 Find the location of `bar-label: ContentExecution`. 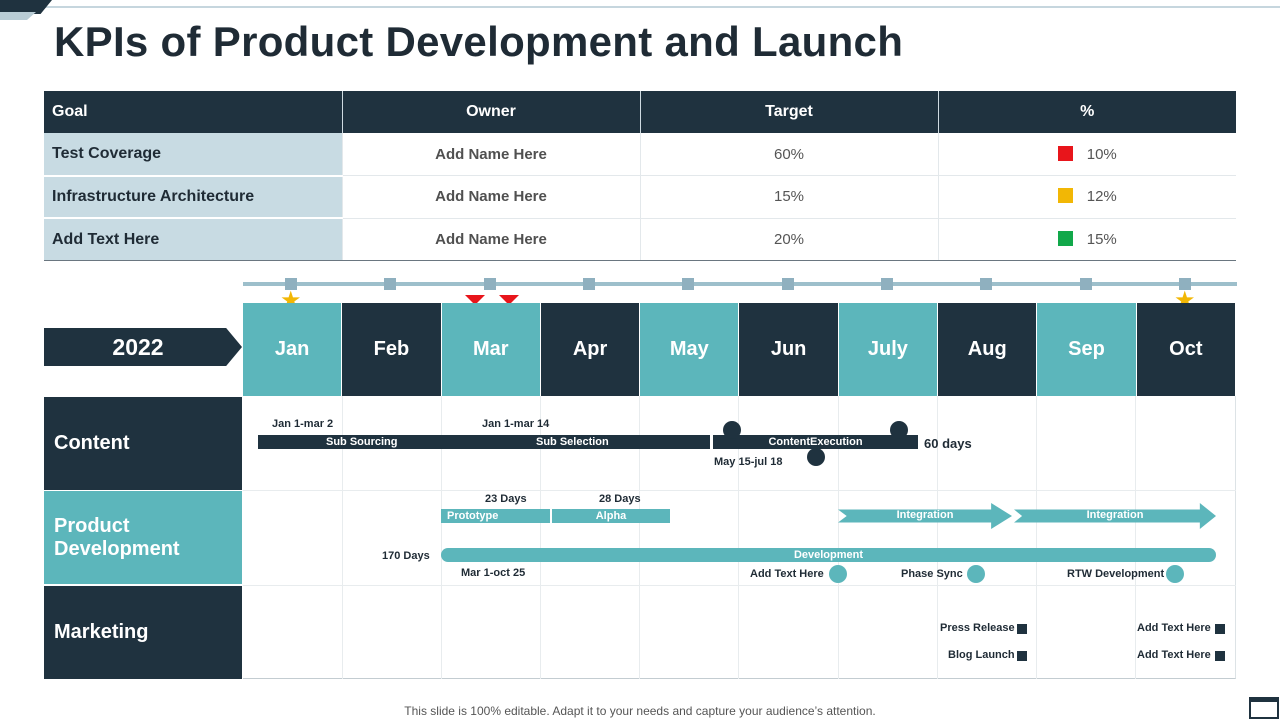

bar-label: ContentExecution is located at coordinates (815, 442).